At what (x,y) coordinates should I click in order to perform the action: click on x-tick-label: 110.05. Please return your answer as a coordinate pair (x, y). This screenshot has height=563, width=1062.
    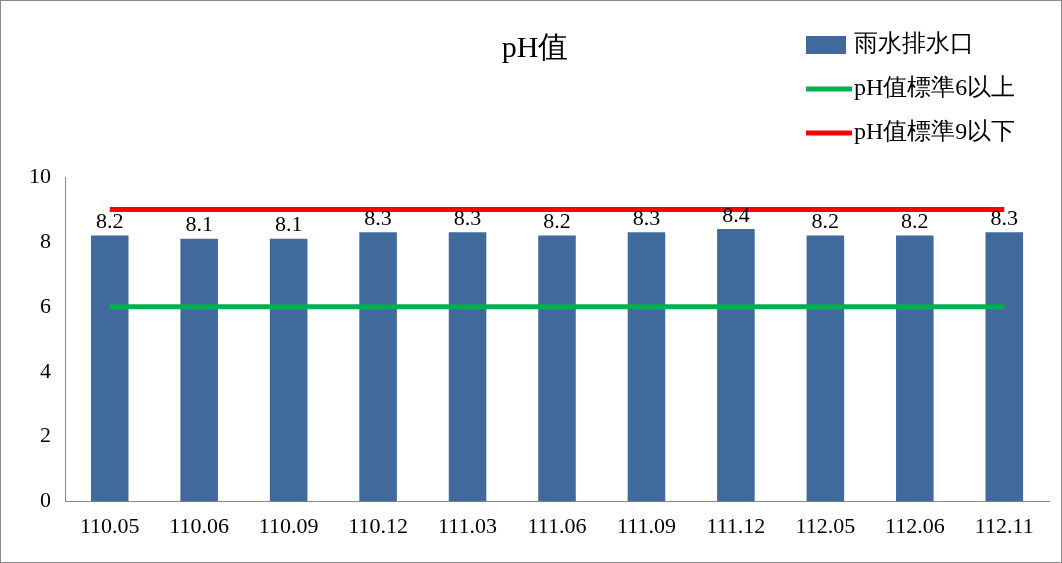
    Looking at the image, I should click on (109, 525).